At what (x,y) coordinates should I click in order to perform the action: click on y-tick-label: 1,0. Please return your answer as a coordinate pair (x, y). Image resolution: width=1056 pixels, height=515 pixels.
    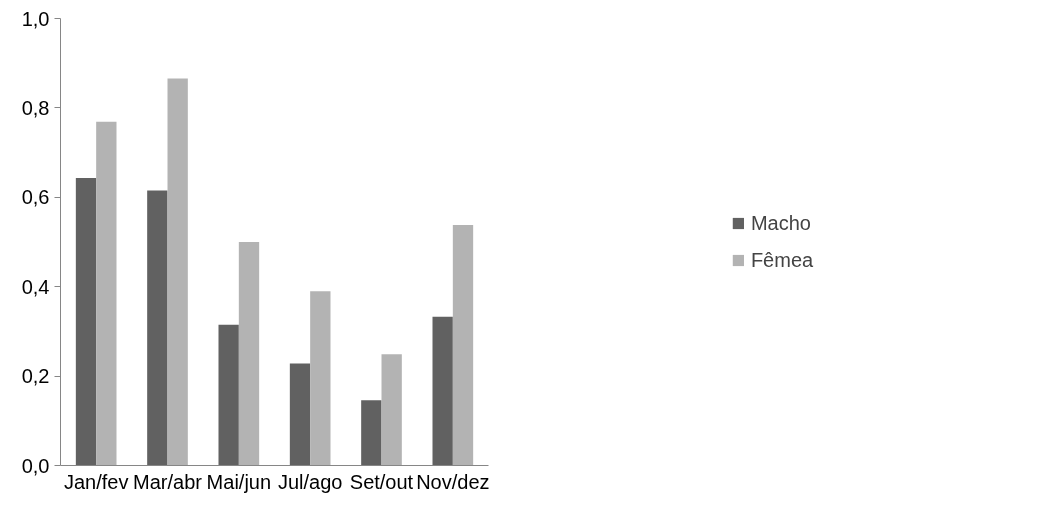
    Looking at the image, I should click on (35, 18).